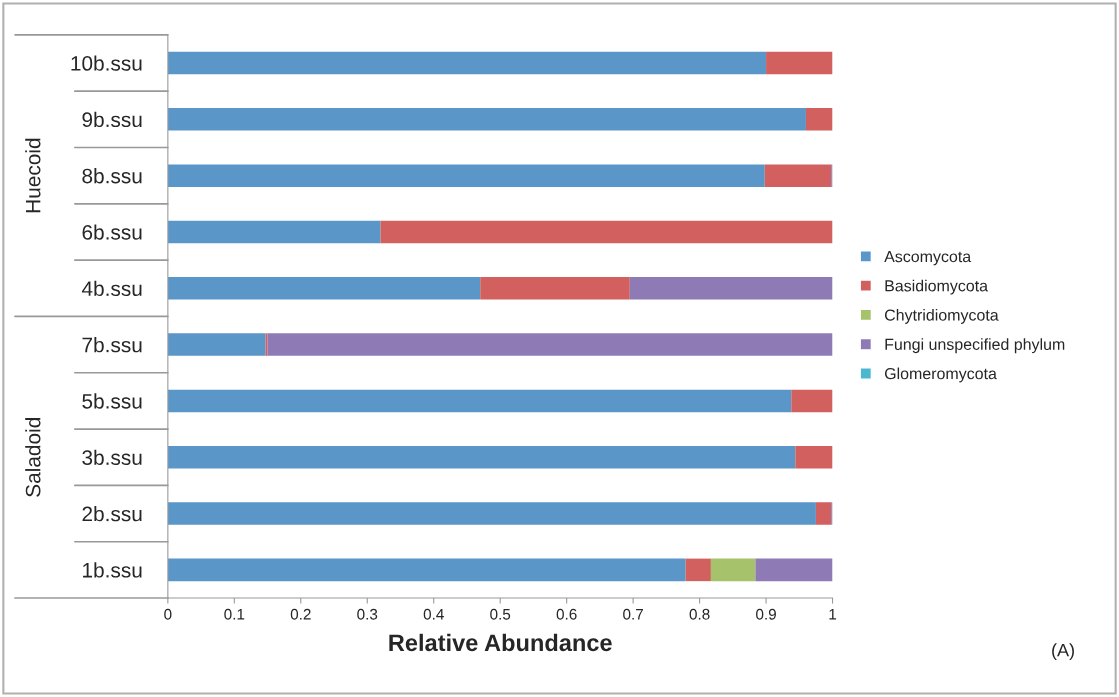 Image resolution: width=1119 pixels, height=697 pixels. I want to click on x-tick-label: 0.9, so click(766, 614).